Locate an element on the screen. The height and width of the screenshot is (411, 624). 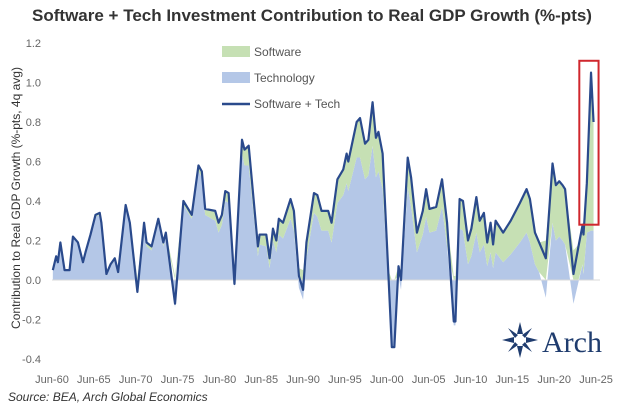
y-tick-label: 0.4 is located at coordinates (33, 202).